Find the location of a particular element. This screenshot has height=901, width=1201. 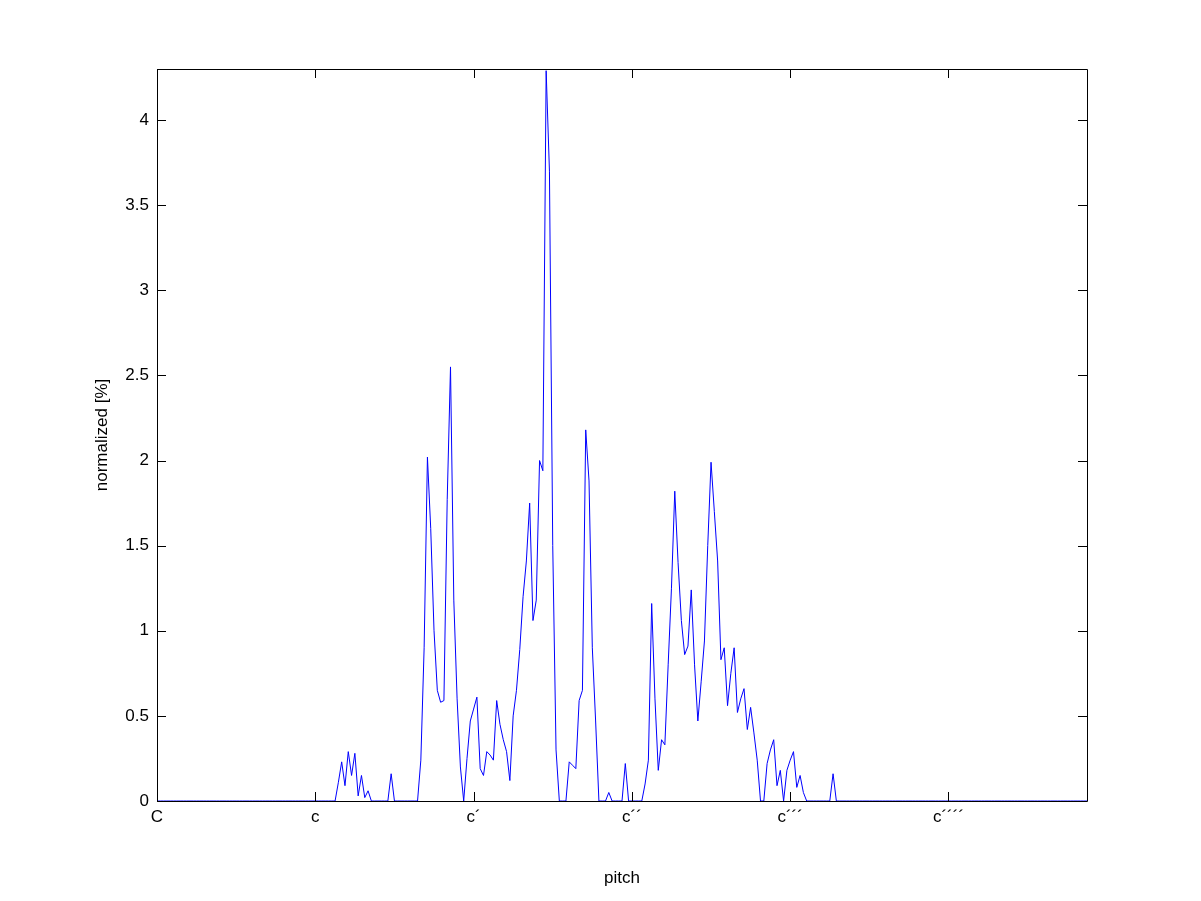

x-tick-label: C is located at coordinates (157, 816).